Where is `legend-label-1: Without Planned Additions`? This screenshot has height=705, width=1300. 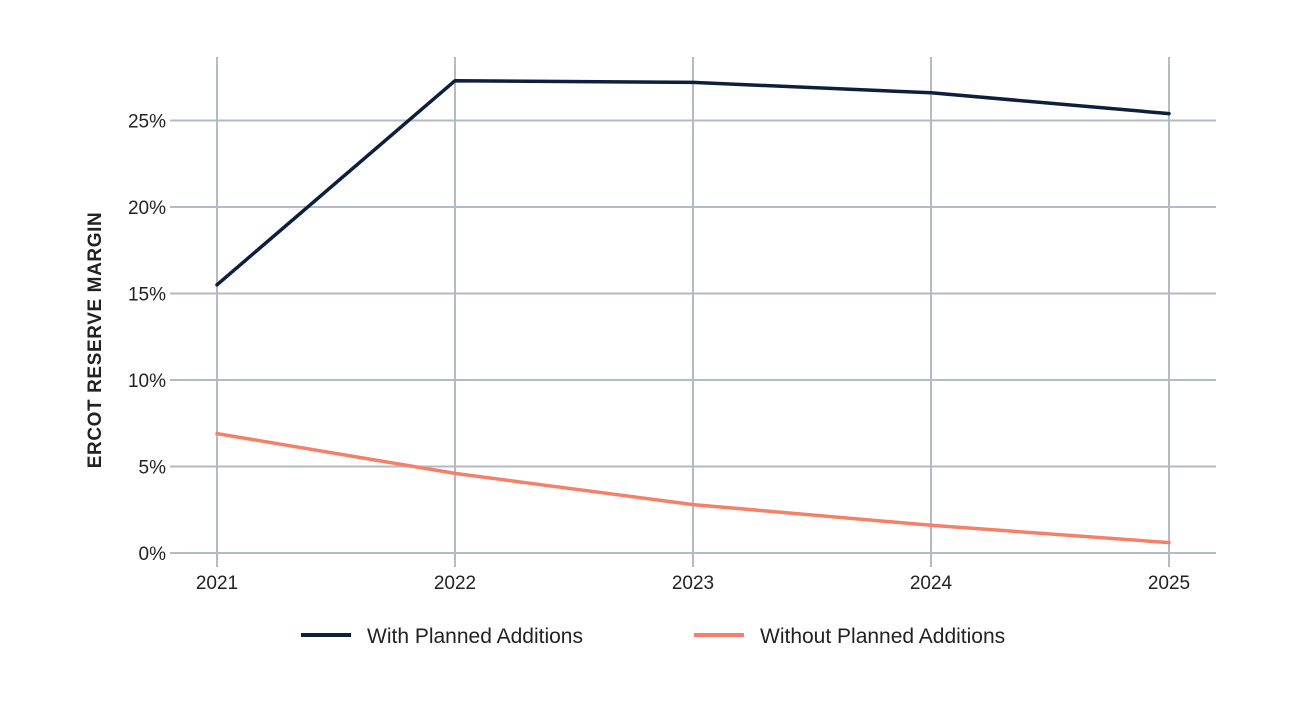
legend-label-1: Without Planned Additions is located at coordinates (882, 636).